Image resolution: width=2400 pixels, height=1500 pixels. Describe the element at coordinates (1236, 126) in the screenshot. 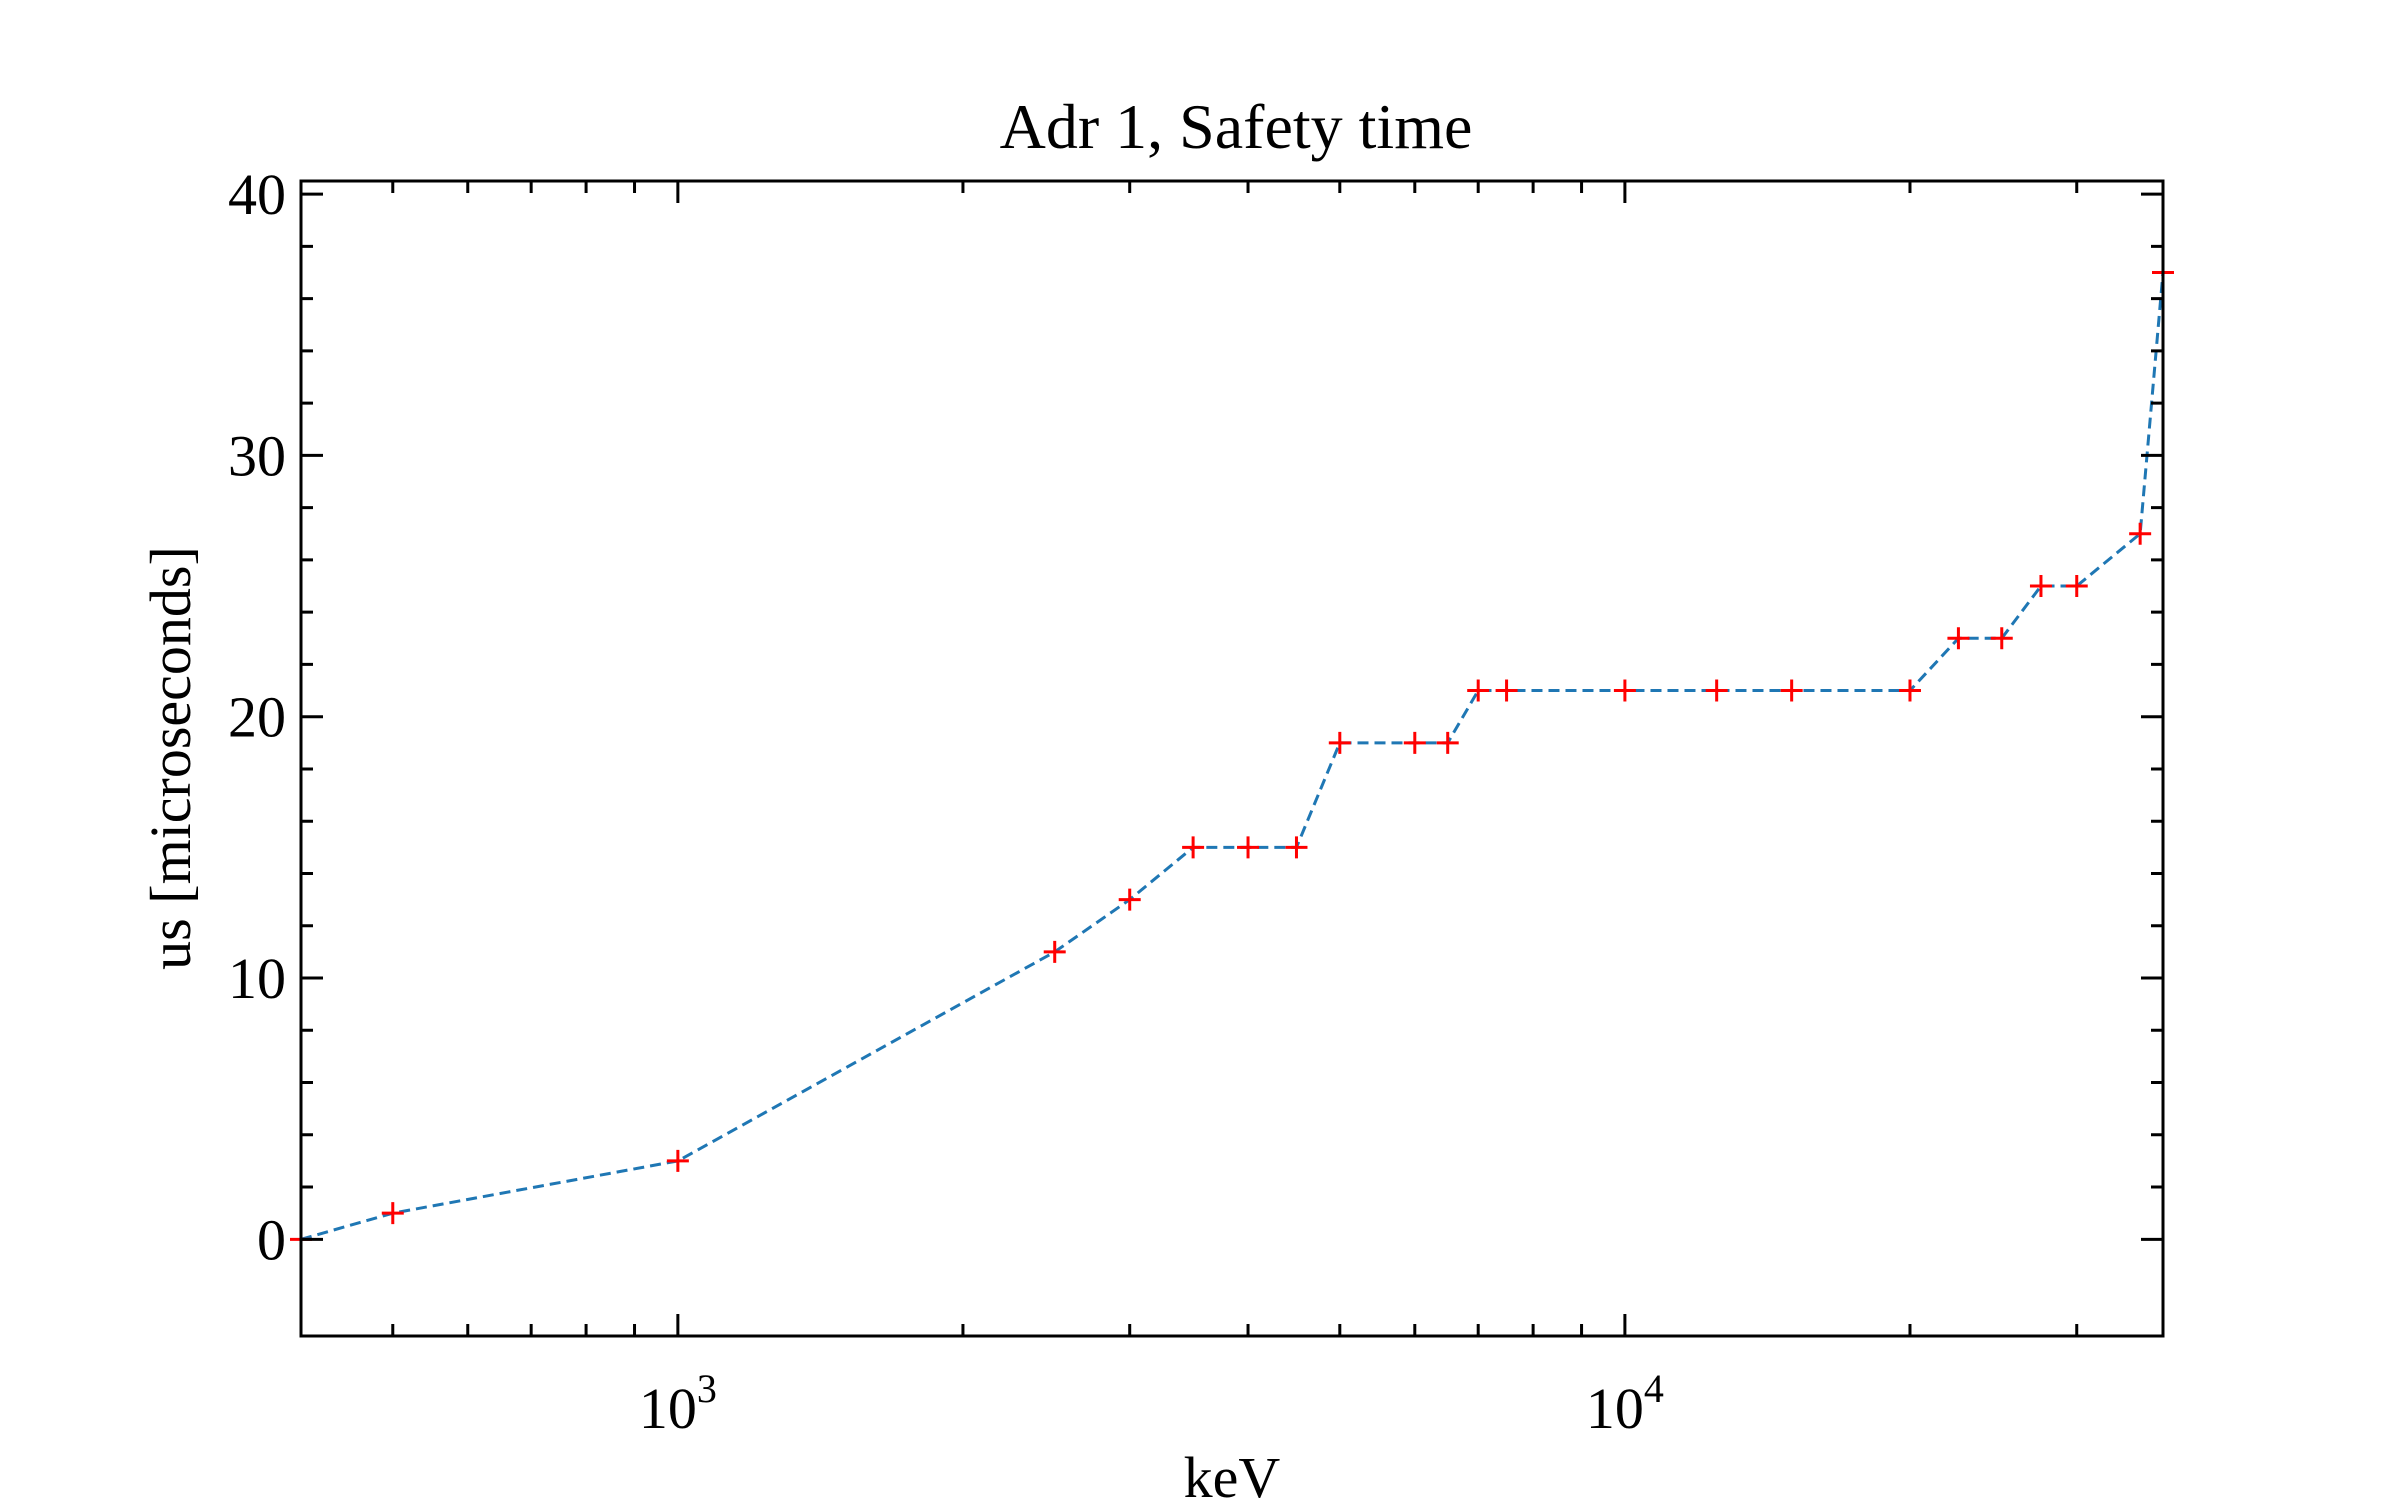

I see `chart-title: Adr 1, Safety time` at that location.